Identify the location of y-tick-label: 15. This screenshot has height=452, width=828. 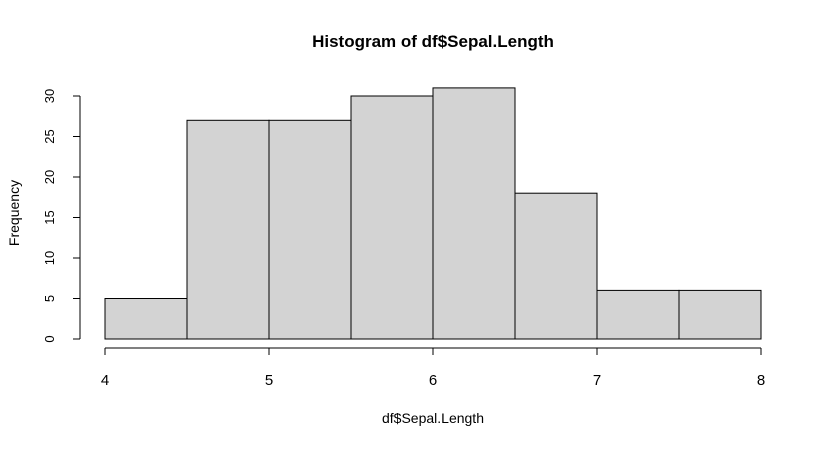
(49, 217).